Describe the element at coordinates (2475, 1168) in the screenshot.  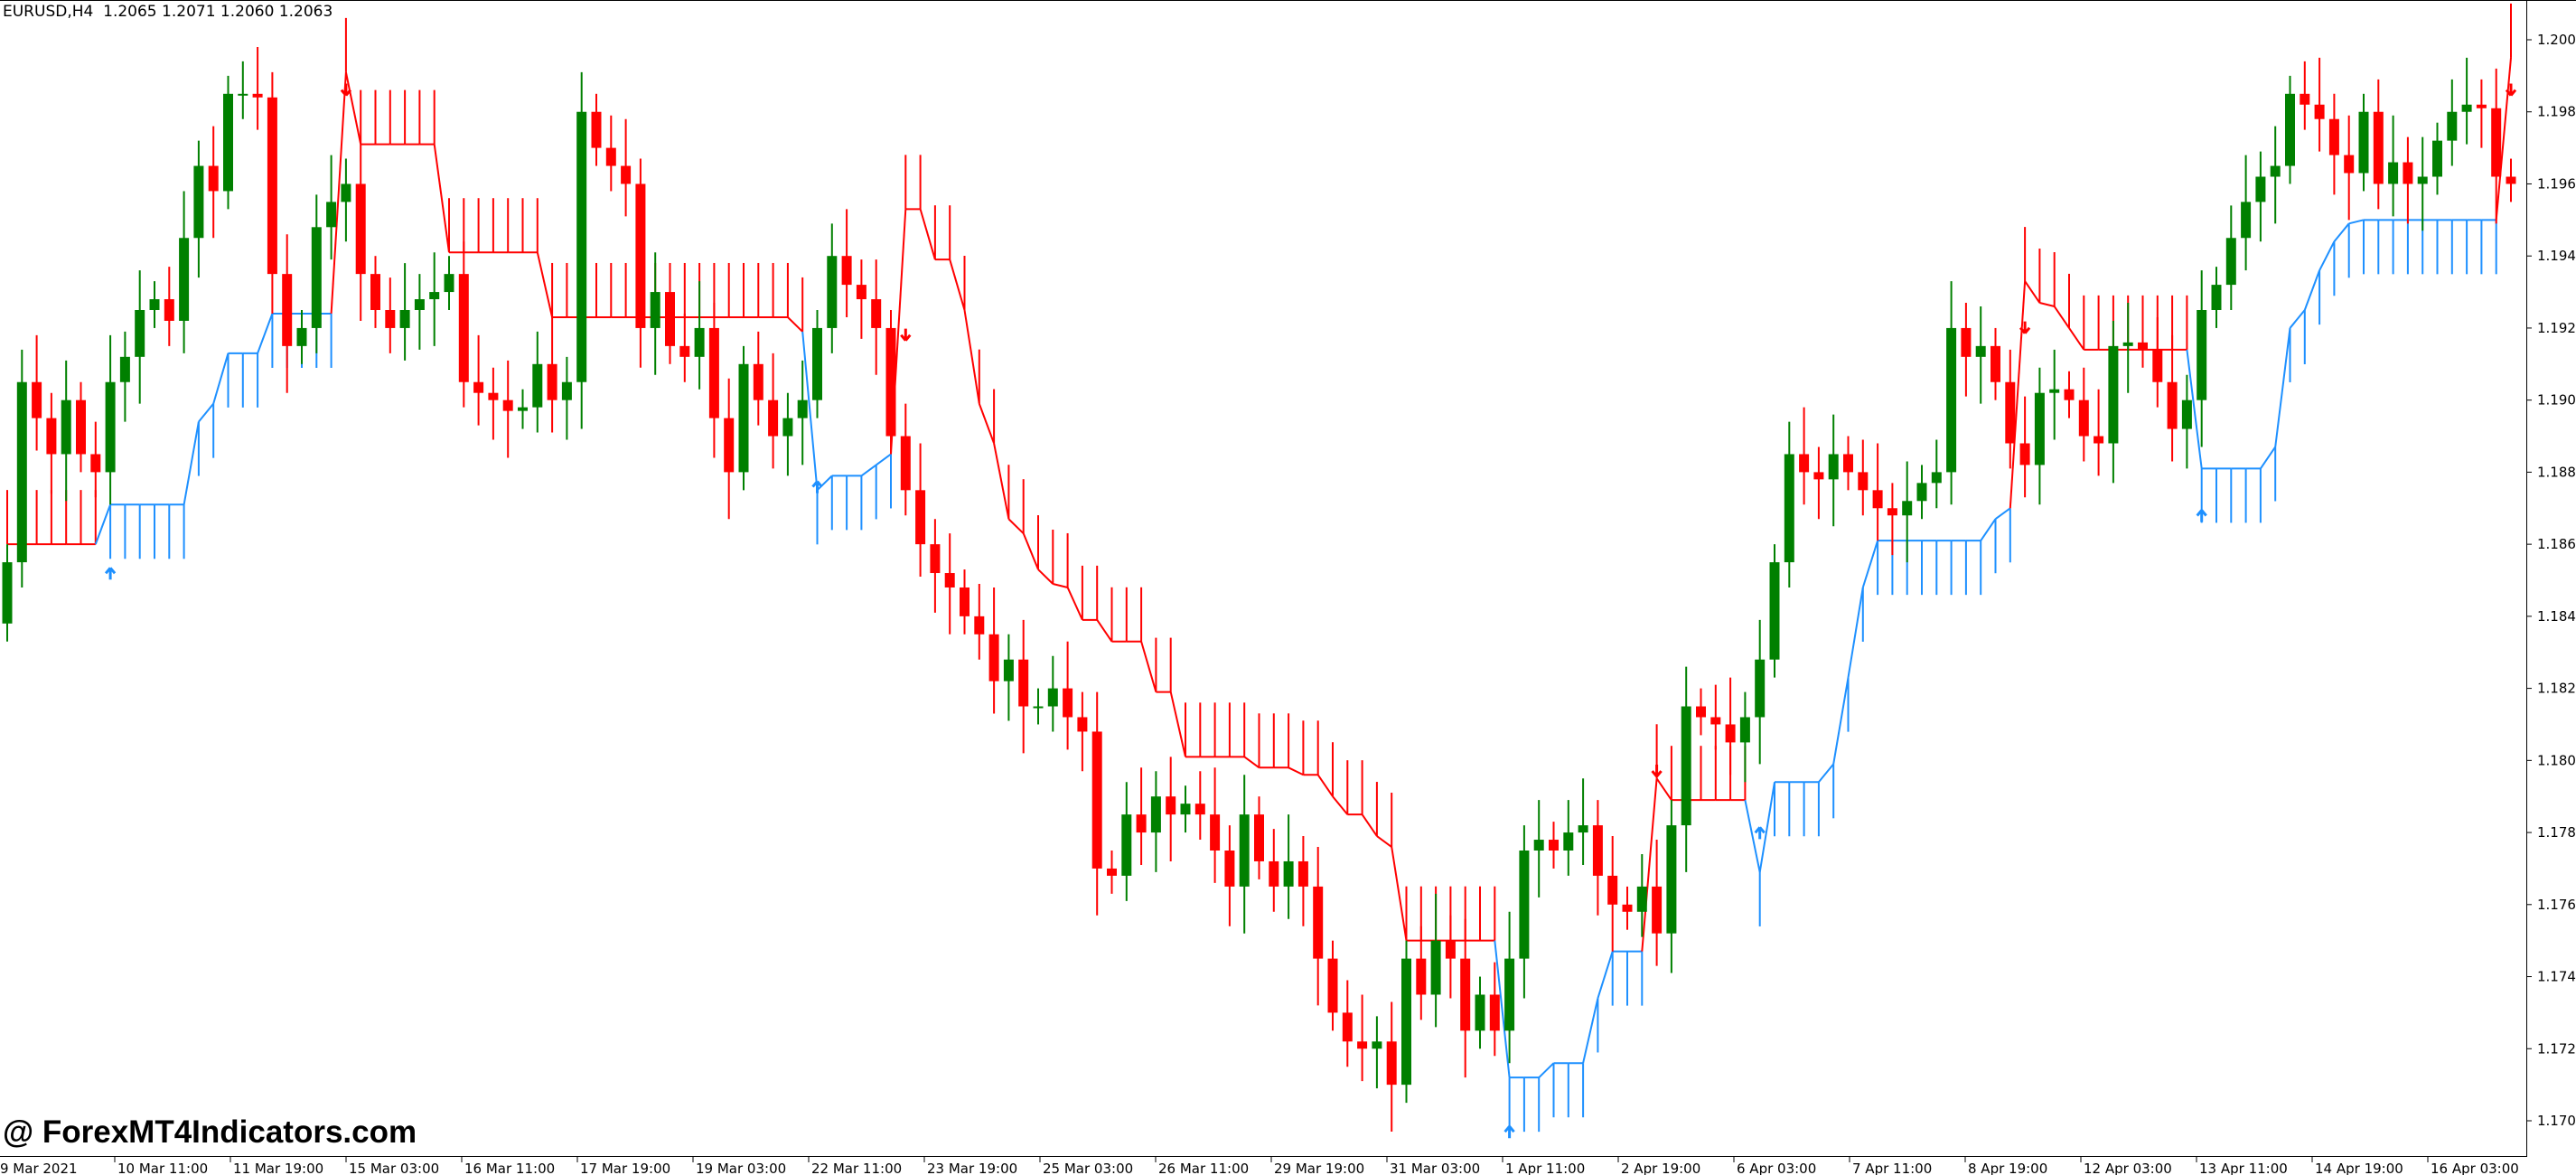
I see `time-tick-label: 16 Apr 03:00` at that location.